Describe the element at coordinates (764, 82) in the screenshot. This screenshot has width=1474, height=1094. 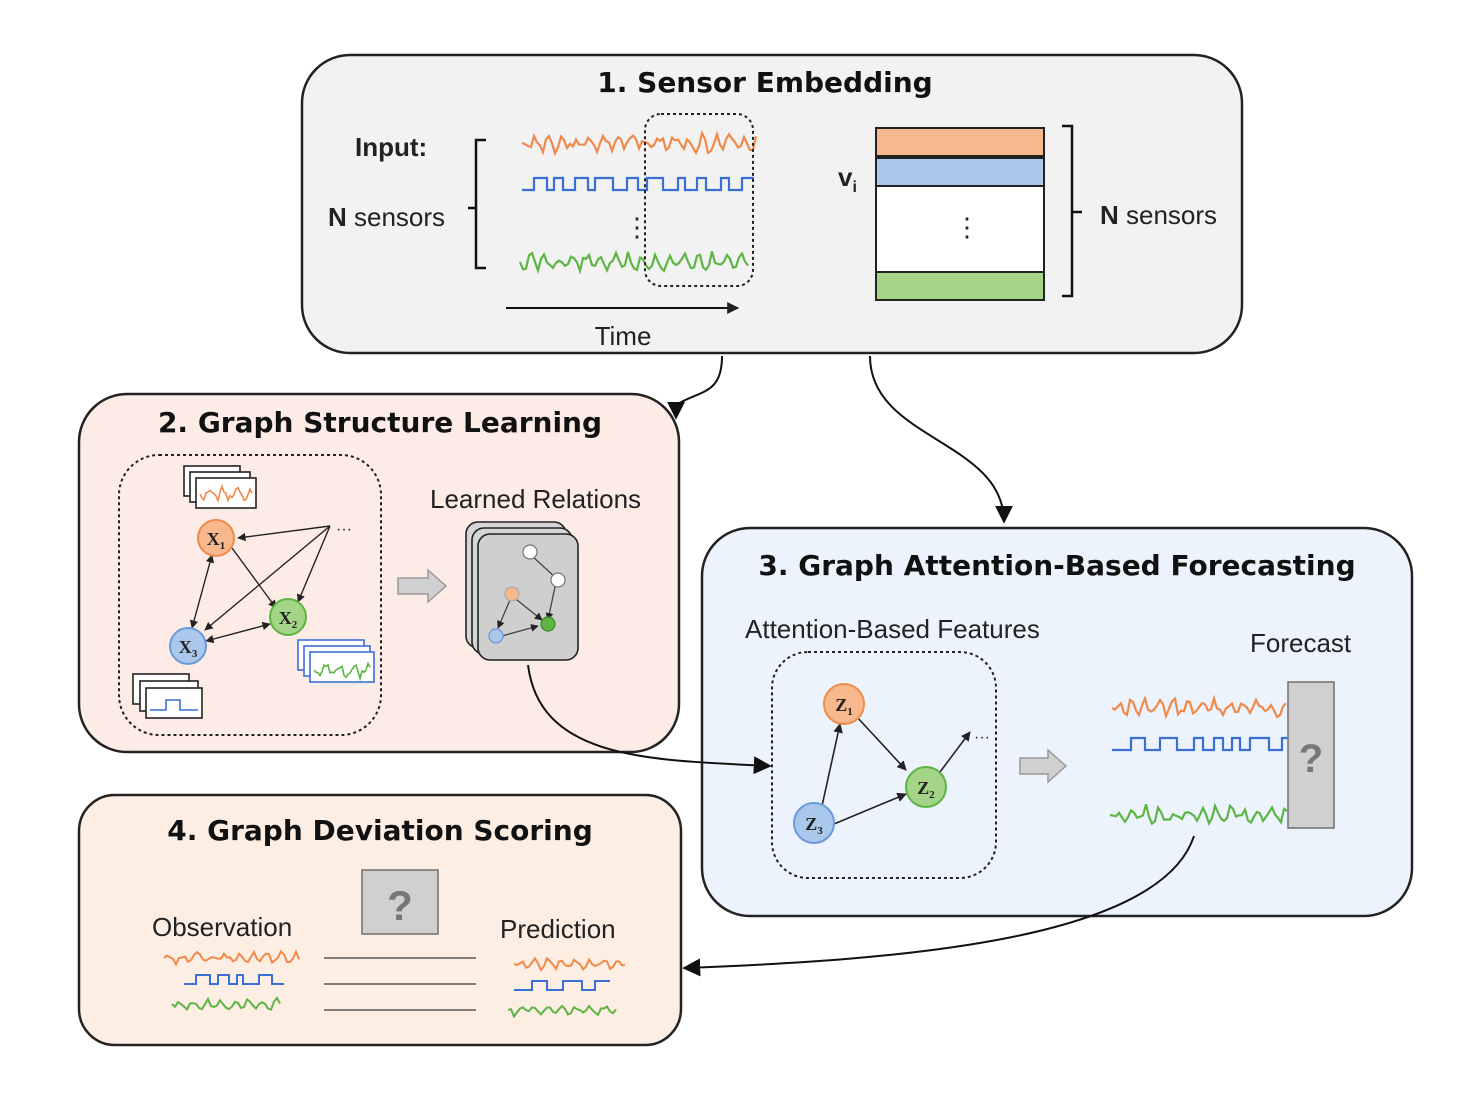
I see `panel-1-title: 1. Sensor Embedding` at that location.